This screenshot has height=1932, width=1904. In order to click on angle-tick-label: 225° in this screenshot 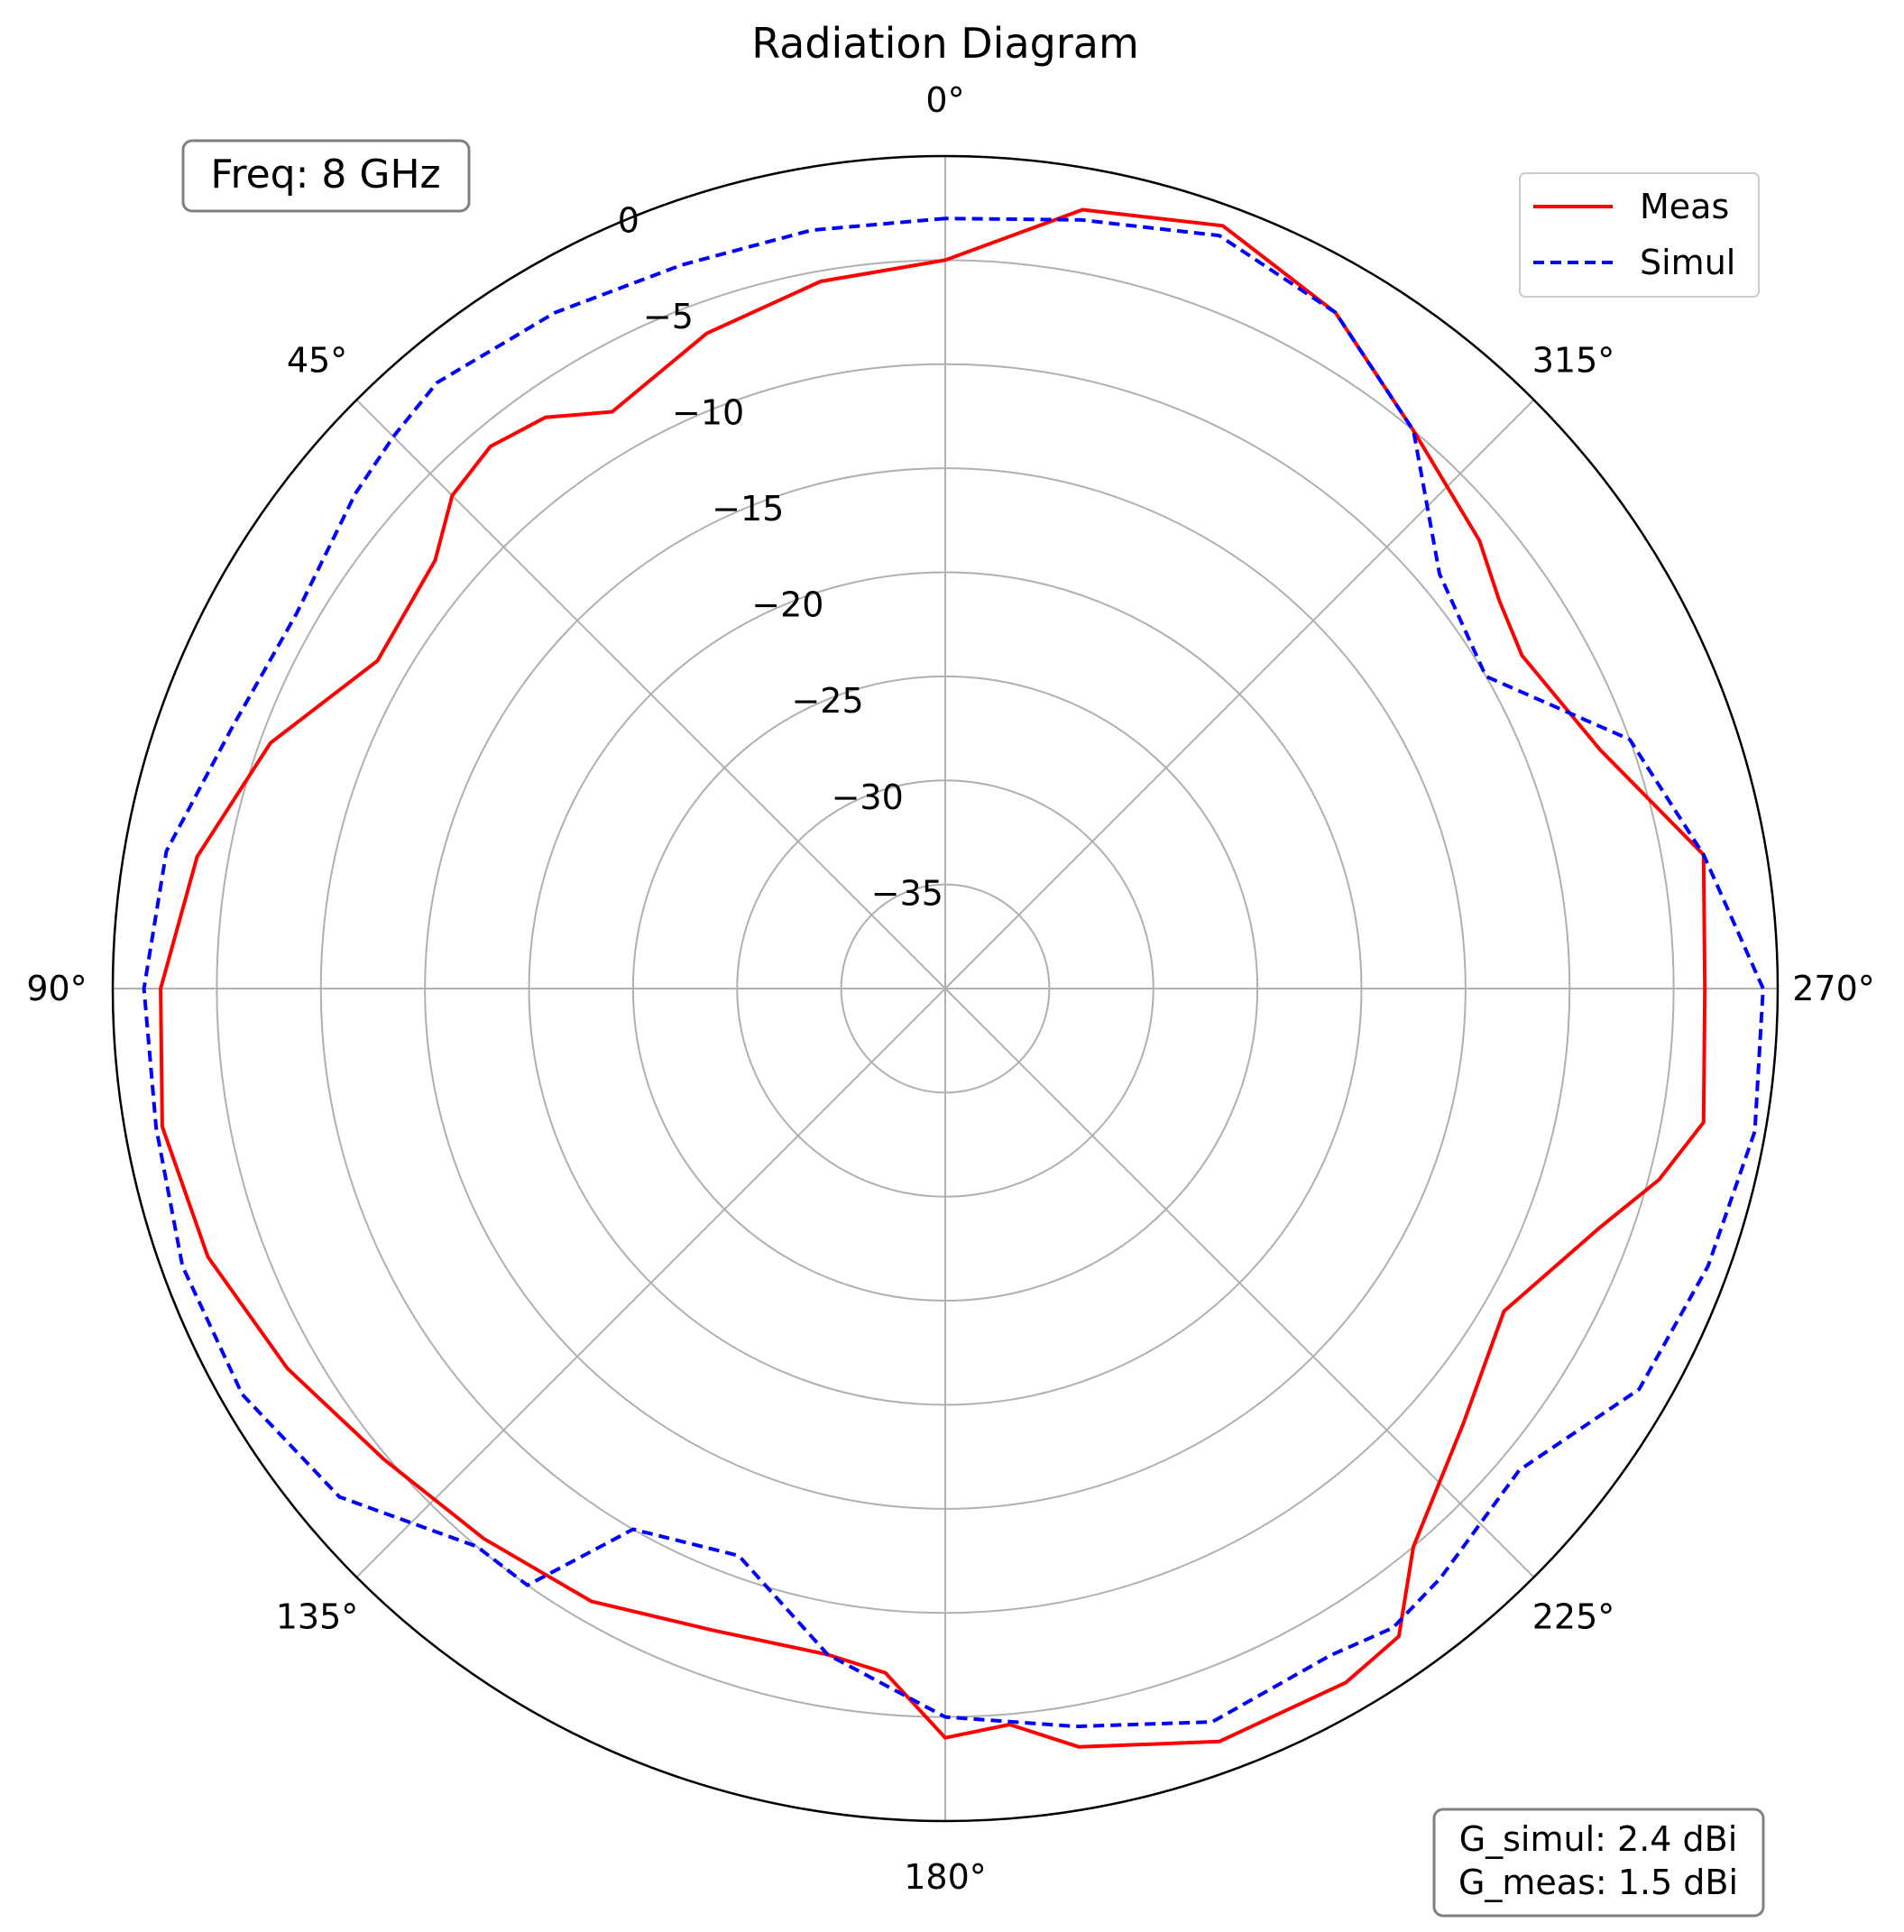, I will do `click(1573, 1617)`.